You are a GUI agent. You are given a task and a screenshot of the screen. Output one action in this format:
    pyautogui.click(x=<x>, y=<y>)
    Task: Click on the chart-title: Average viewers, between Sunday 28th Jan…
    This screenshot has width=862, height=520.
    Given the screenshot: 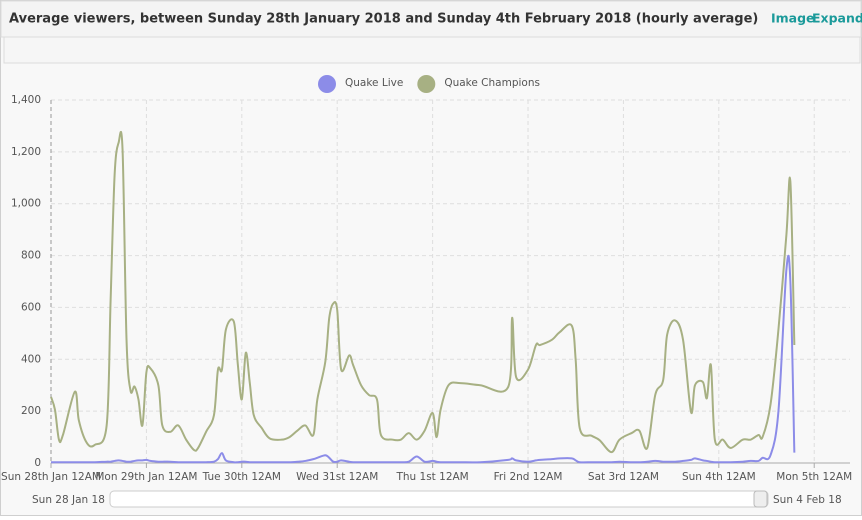 What is the action you would take?
    pyautogui.click(x=383, y=19)
    